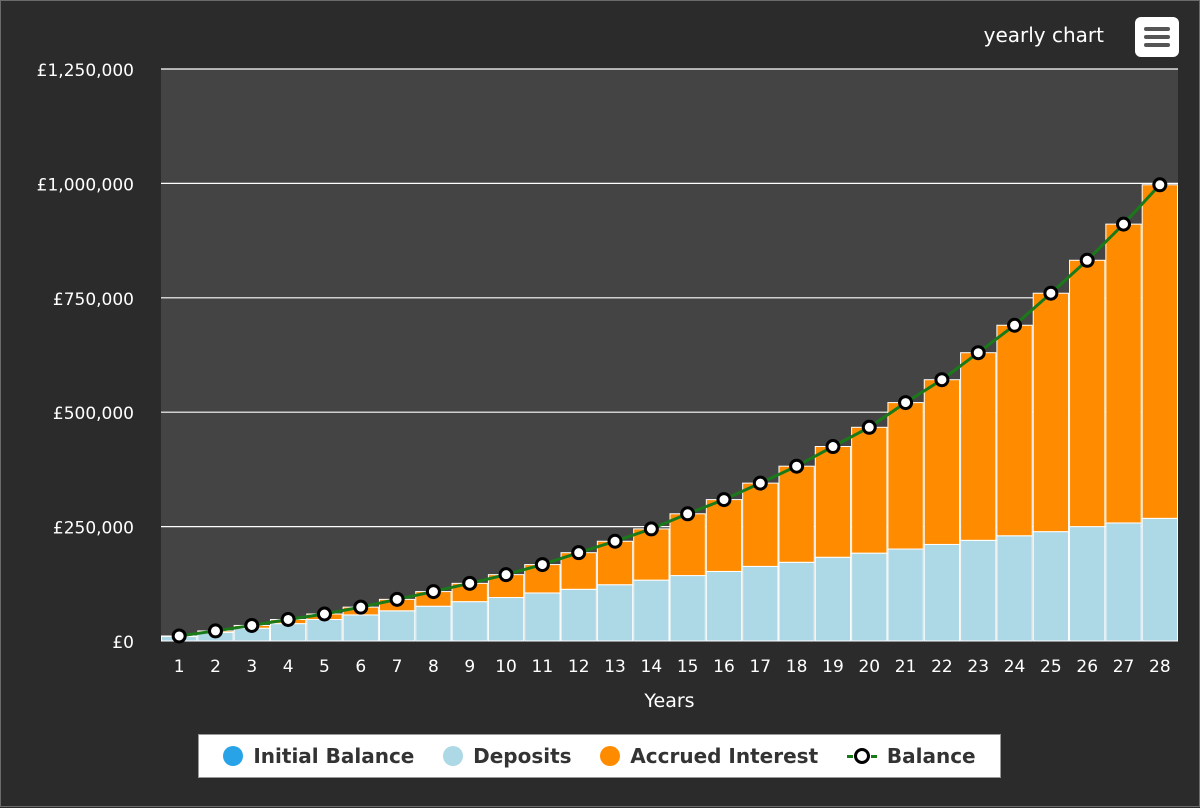 Image resolution: width=1200 pixels, height=808 pixels. What do you see at coordinates (93, 300) in the screenshot?
I see `y-tick-label: £750,000` at bounding box center [93, 300].